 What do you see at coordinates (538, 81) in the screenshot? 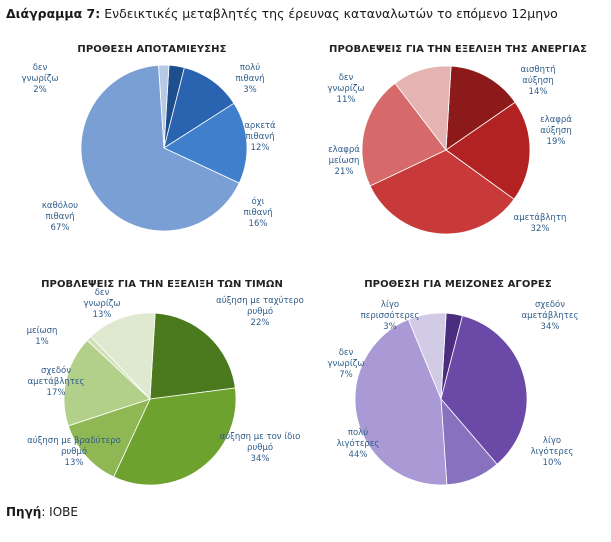
I see `data-label-αισθητη-αυξηση: αισθητή αύξηση 14%` at bounding box center [538, 81].